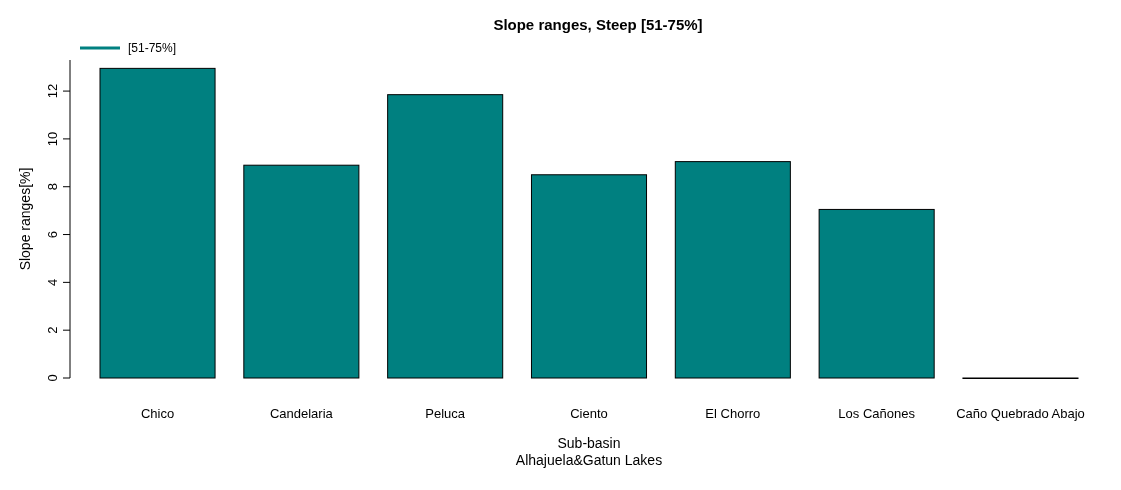 Image resolution: width=1121 pixels, height=490 pixels. What do you see at coordinates (301, 413) in the screenshot?
I see `x-tick-label: Candelaria` at bounding box center [301, 413].